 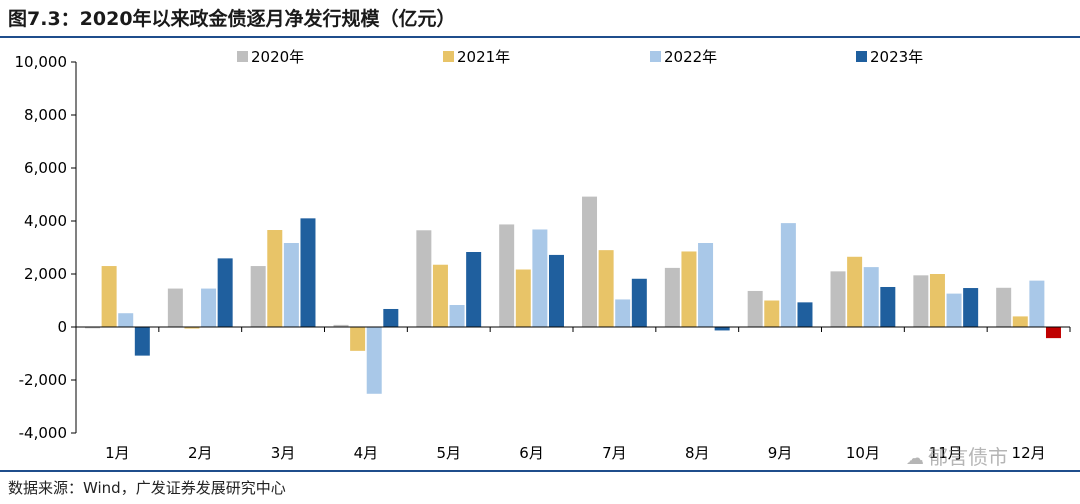 I want to click on y-tick-label: 10,000, so click(x=41, y=62).